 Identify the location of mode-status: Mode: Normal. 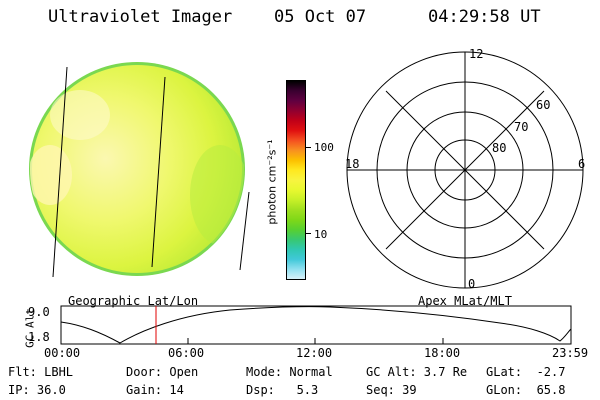
(289, 372).